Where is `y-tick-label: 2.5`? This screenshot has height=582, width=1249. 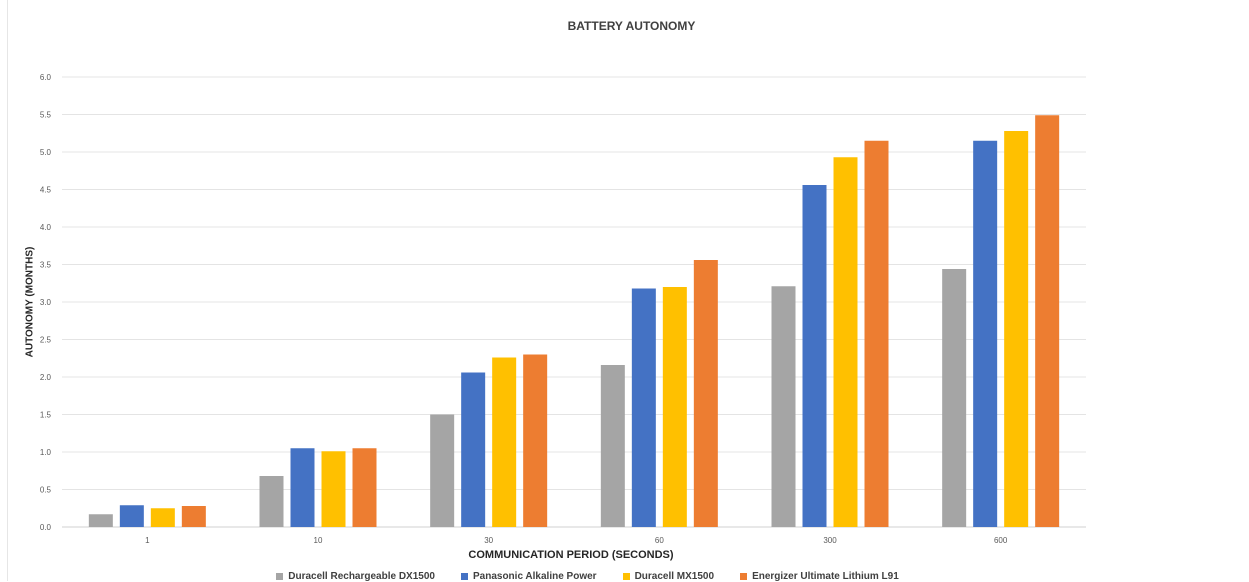 y-tick-label: 2.5 is located at coordinates (46, 340).